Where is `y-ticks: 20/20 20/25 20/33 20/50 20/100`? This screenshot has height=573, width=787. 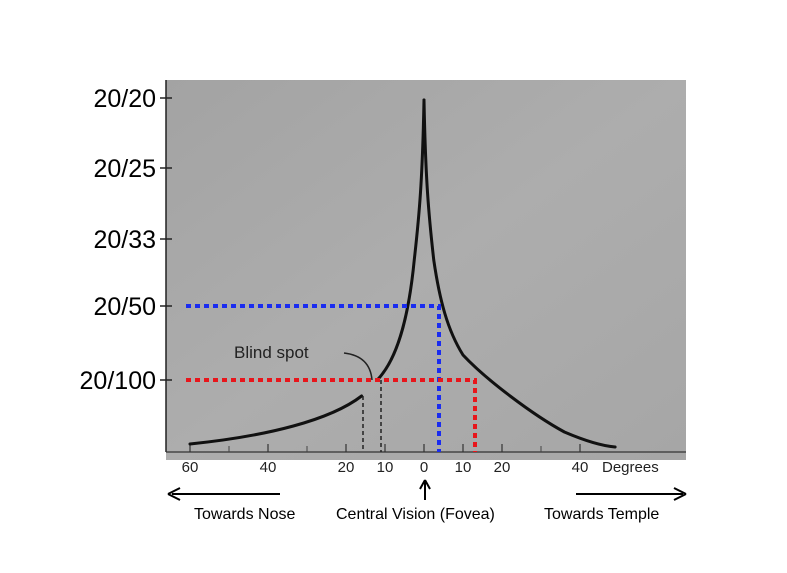
y-ticks: 20/20 20/25 20/33 20/50 20/100 is located at coordinates (126, 240).